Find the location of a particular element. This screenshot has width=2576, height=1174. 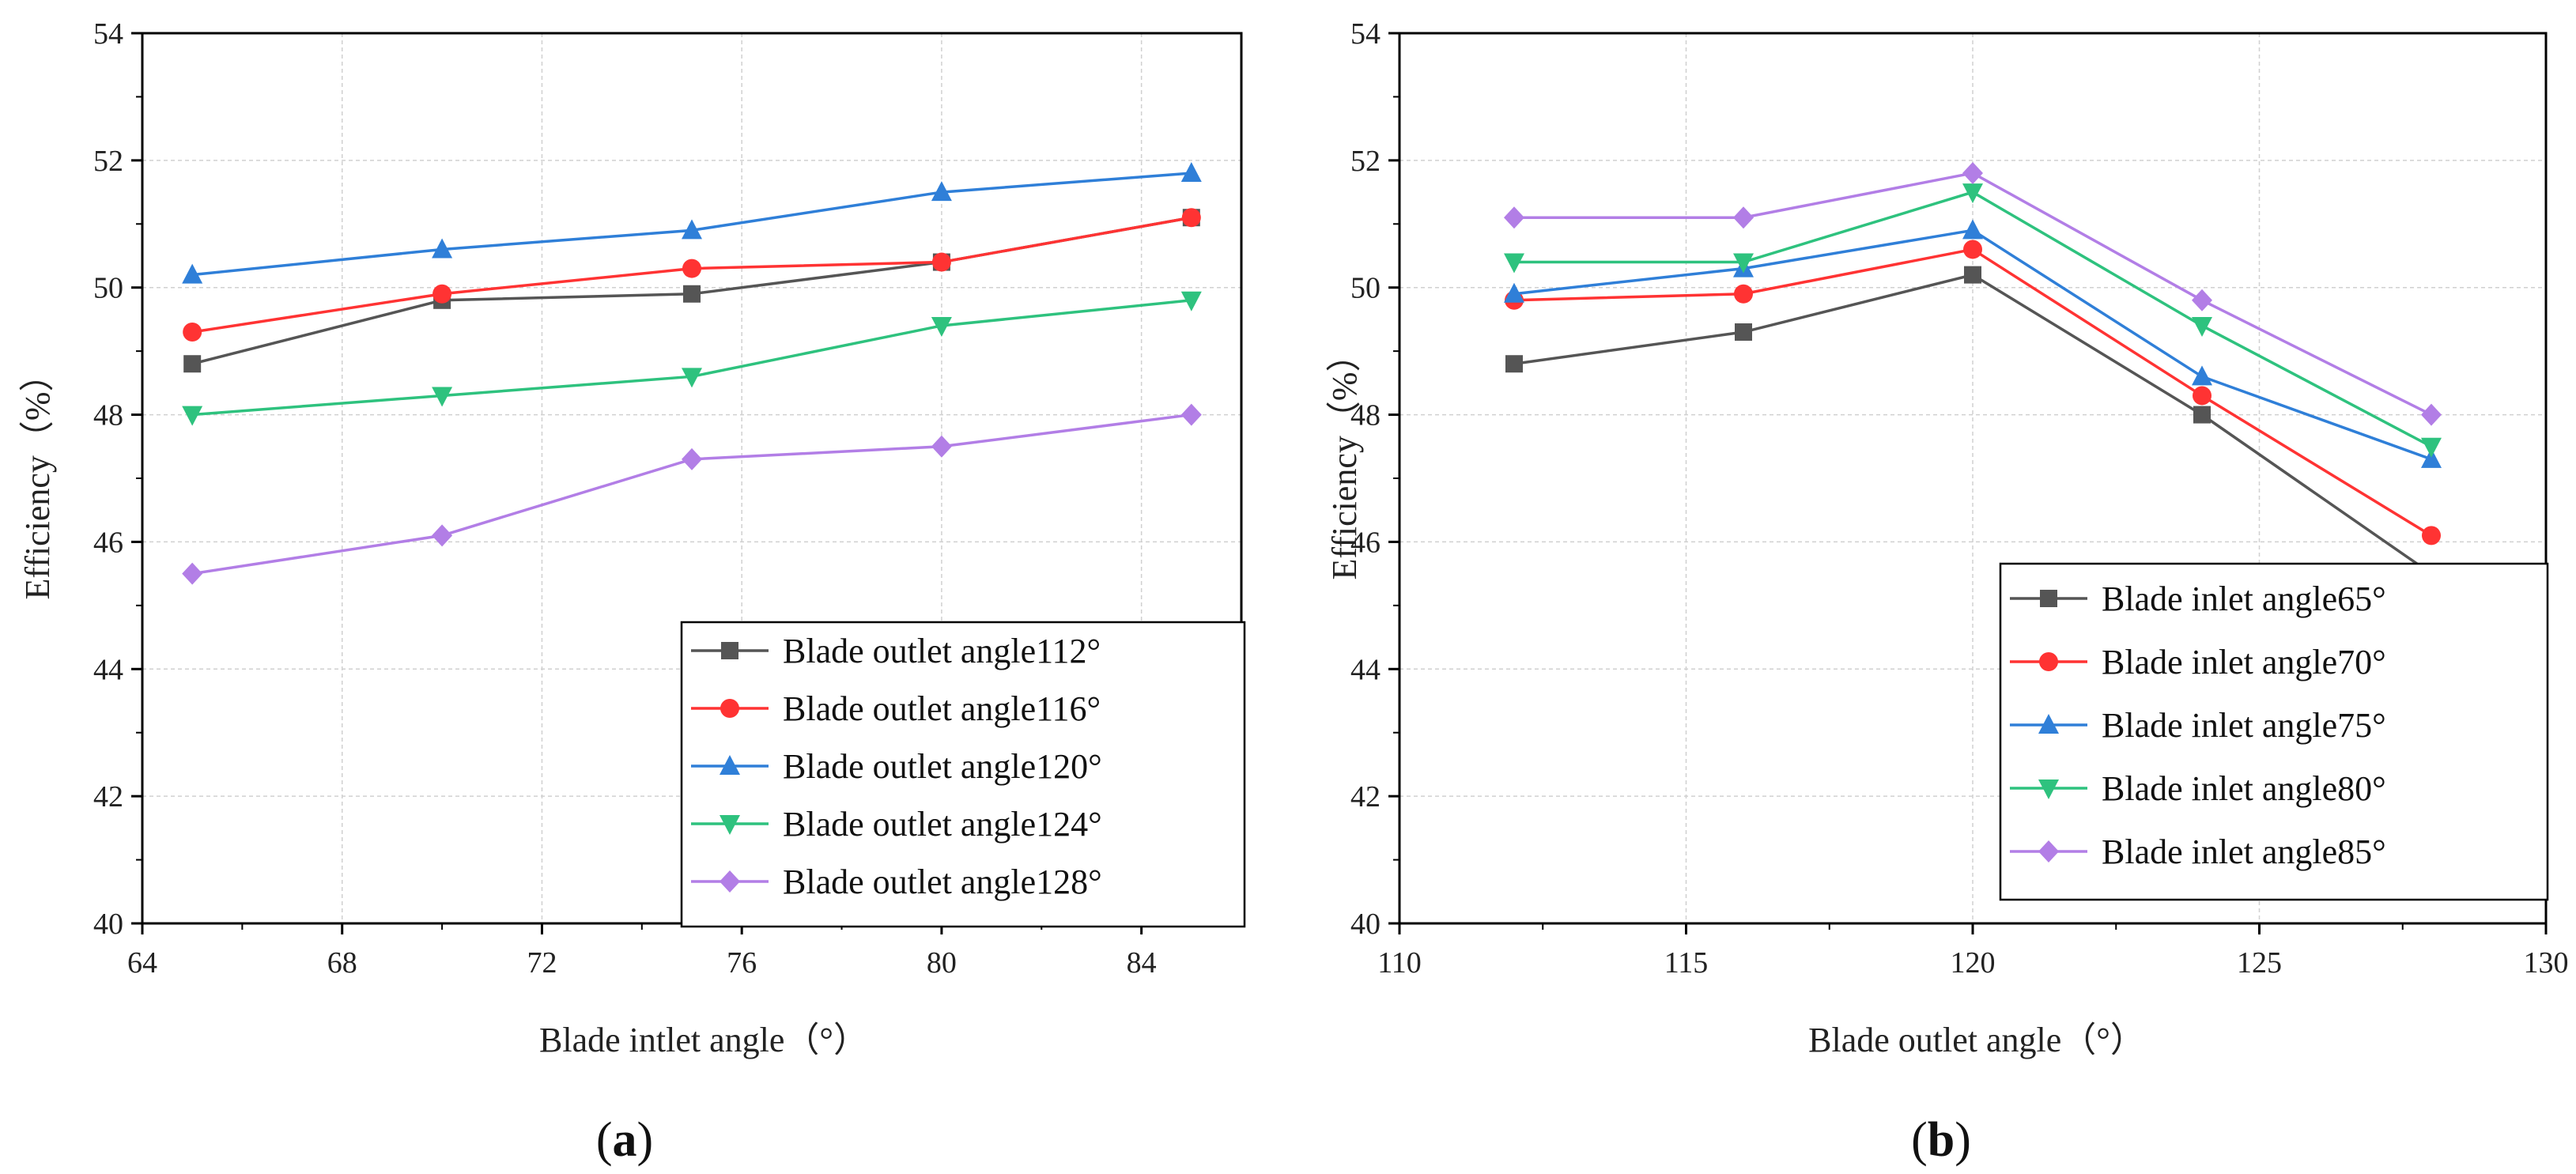

panel-a-label: (a) is located at coordinates (624, 1140).